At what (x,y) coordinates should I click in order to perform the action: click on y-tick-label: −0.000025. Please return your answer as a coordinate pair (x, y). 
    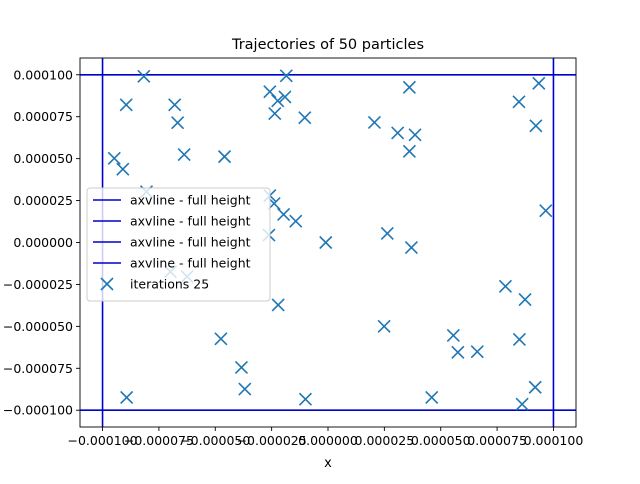
    Looking at the image, I should click on (38, 284).